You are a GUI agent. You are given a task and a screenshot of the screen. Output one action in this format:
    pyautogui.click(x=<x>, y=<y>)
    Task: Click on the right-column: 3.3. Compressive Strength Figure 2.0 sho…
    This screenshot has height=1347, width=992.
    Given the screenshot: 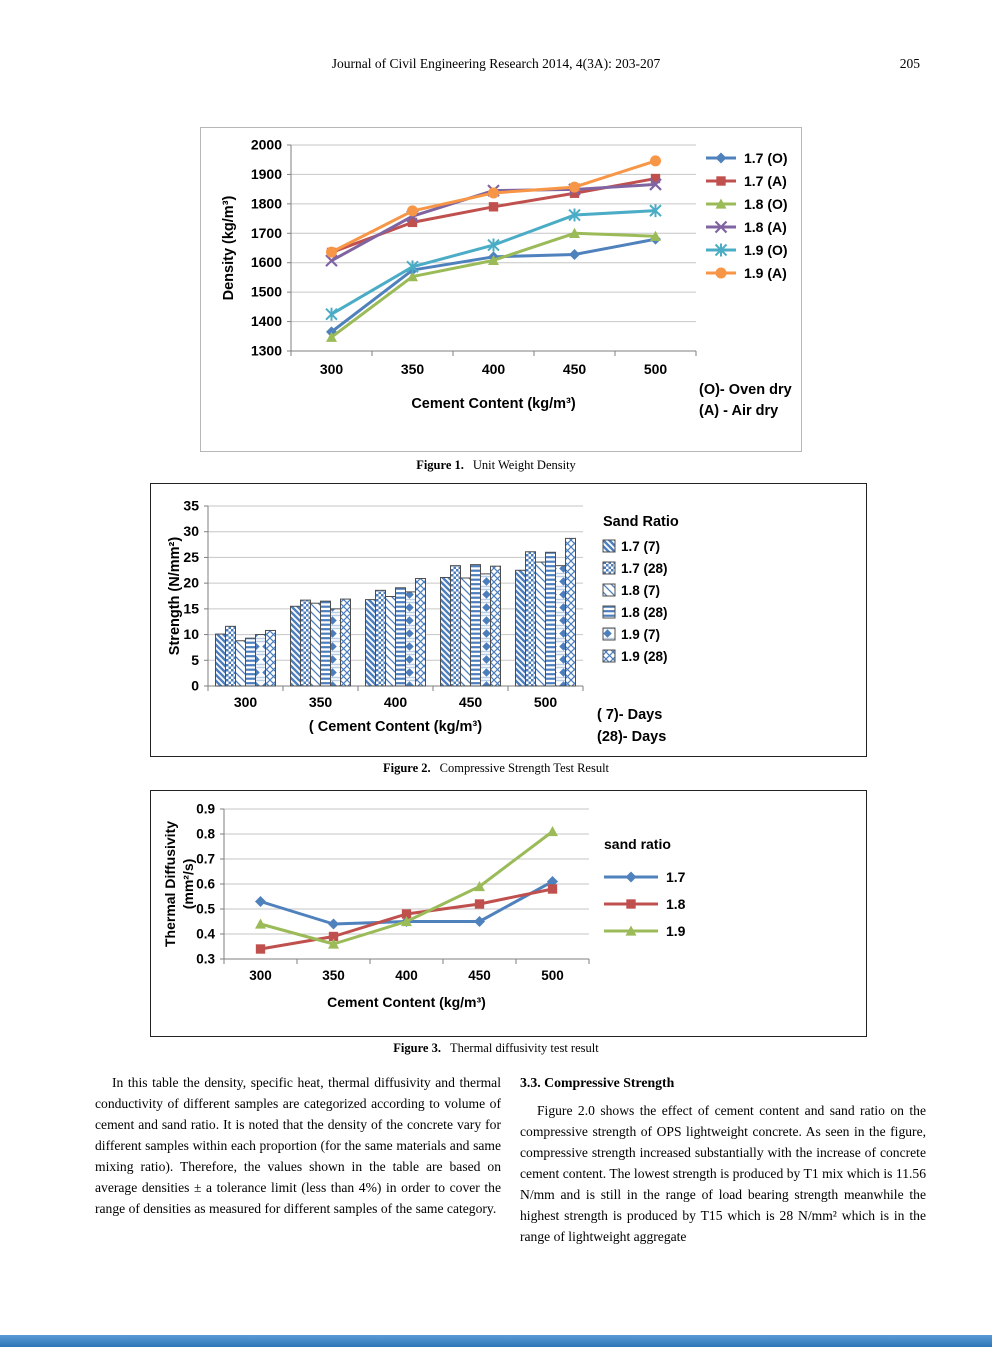 What is the action you would take?
    pyautogui.click(x=723, y=1159)
    